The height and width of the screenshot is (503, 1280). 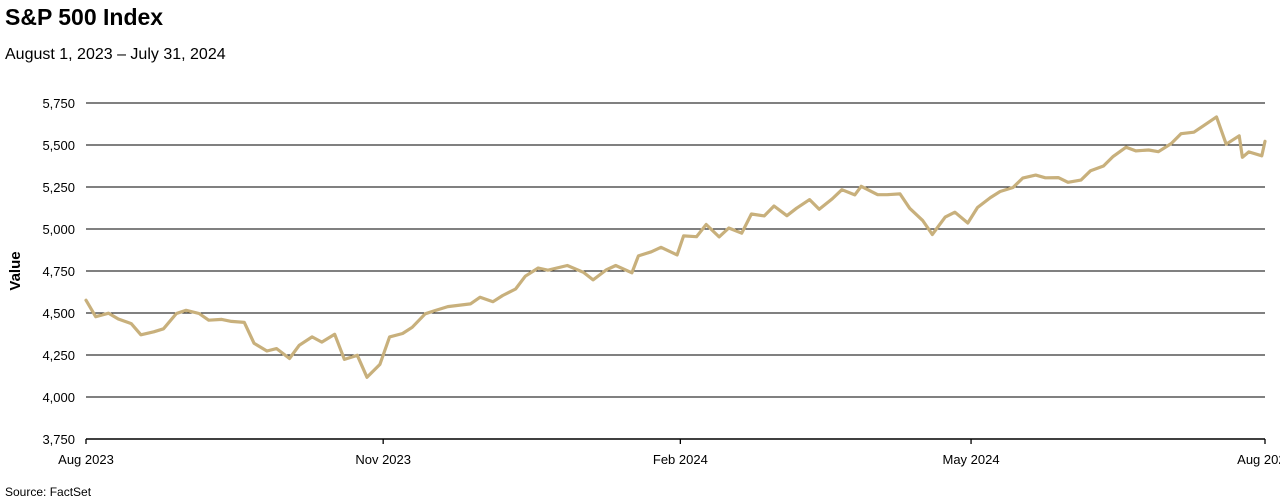 I want to click on source-note: Source: FactSet, so click(x=48, y=492).